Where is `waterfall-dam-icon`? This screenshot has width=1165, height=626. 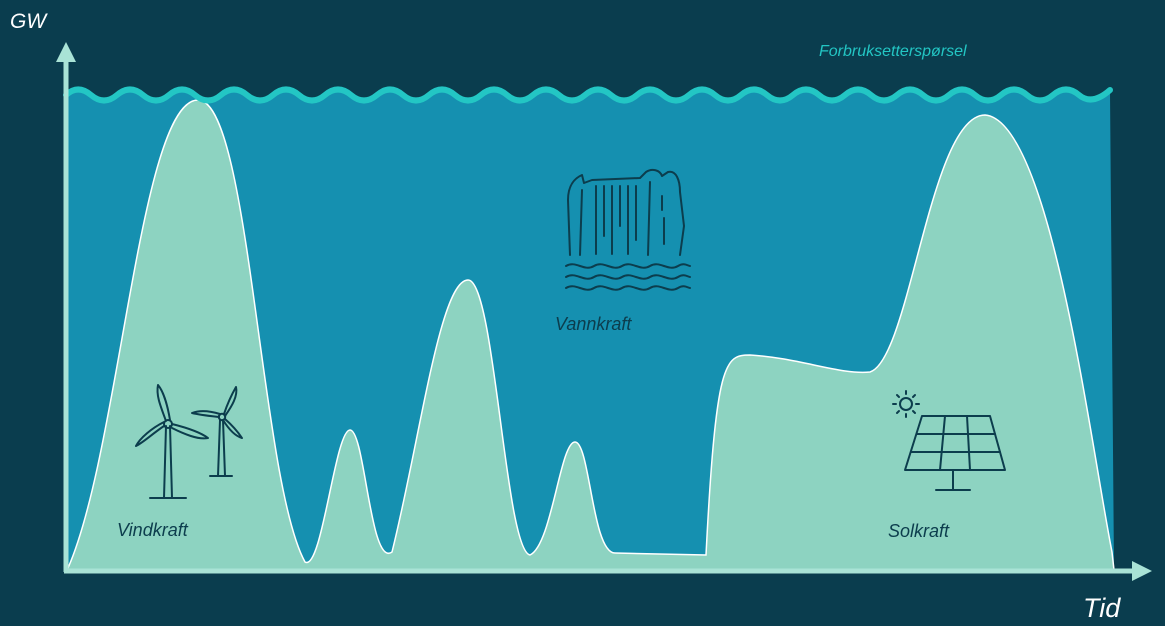 waterfall-dam-icon is located at coordinates (628, 229).